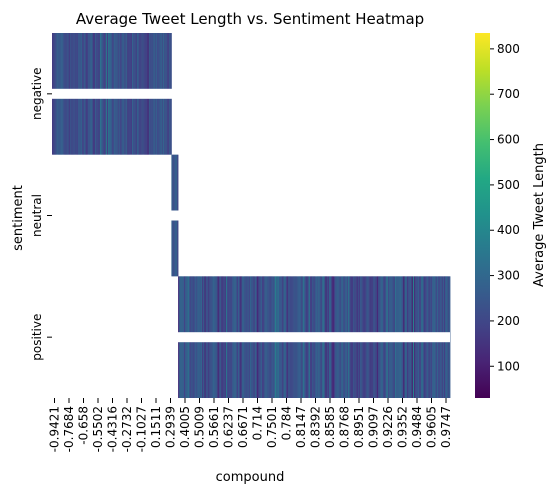  Describe the element at coordinates (200, 427) in the screenshot. I see `x-tick-label: 0.5009` at that location.